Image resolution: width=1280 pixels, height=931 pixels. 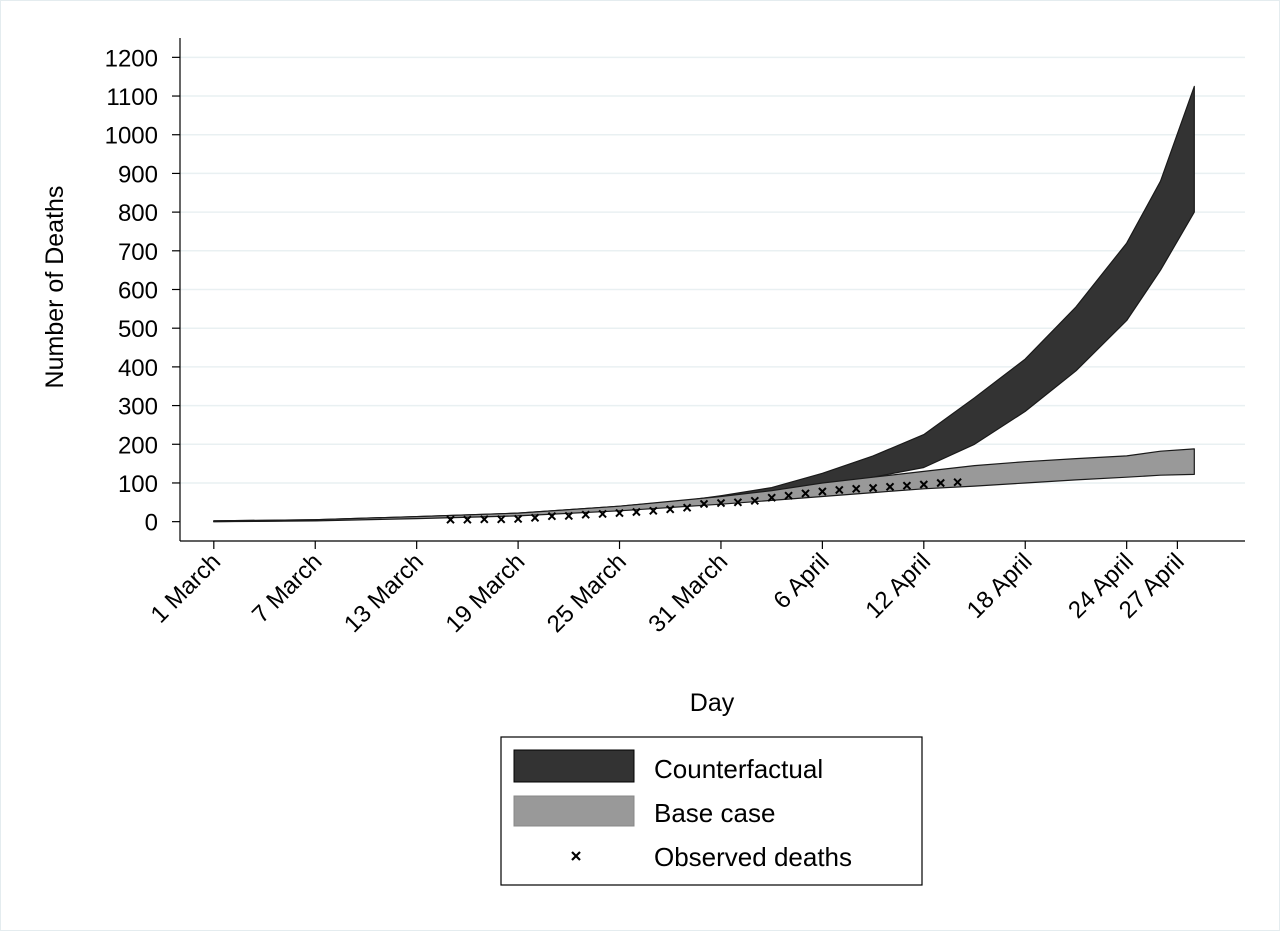 What do you see at coordinates (138, 445) in the screenshot?
I see `y-tick-label-200: 200` at bounding box center [138, 445].